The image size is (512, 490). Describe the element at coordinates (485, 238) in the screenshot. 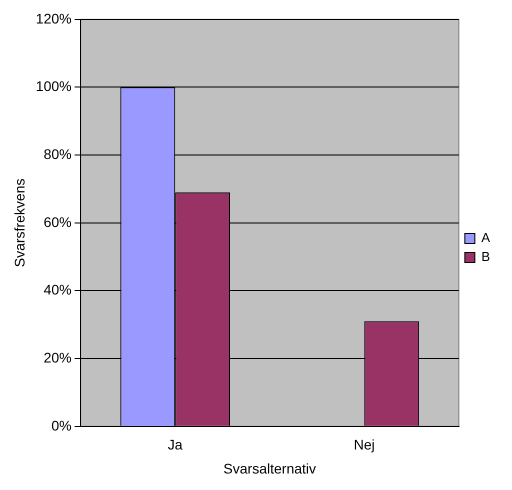

I see `legend-label: A` at that location.